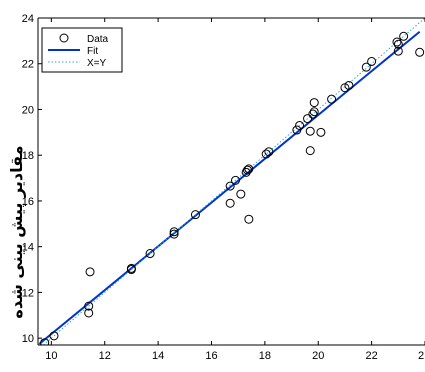 This screenshot has height=372, width=425. What do you see at coordinates (371, 356) in the screenshot?
I see `x-tick-label: 22` at bounding box center [371, 356].